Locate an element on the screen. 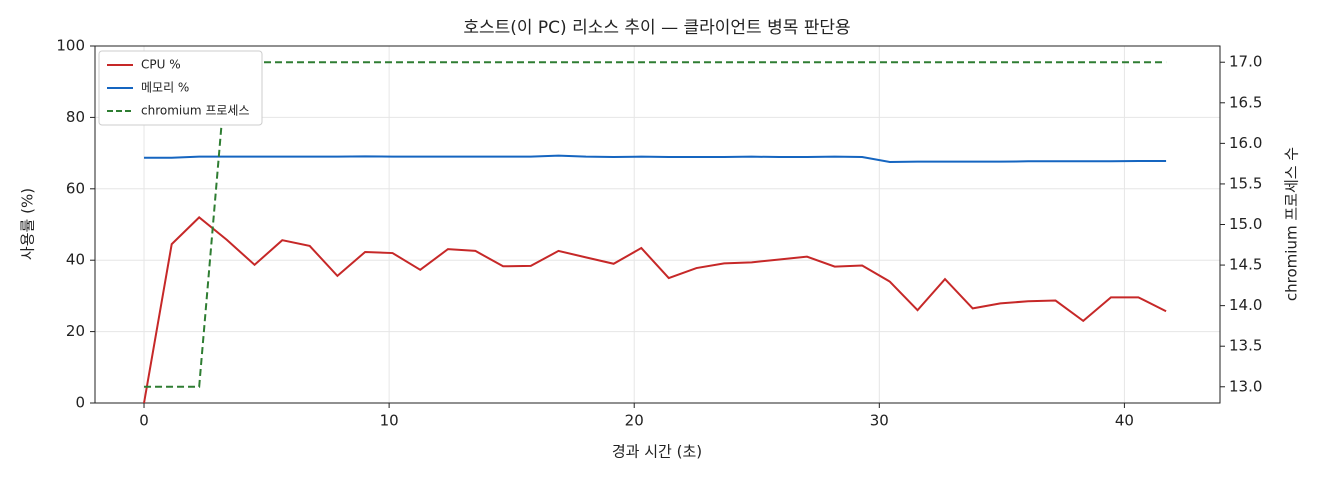 This screenshot has height=480, width=1320. legend-label: 메모리 % is located at coordinates (165, 88).